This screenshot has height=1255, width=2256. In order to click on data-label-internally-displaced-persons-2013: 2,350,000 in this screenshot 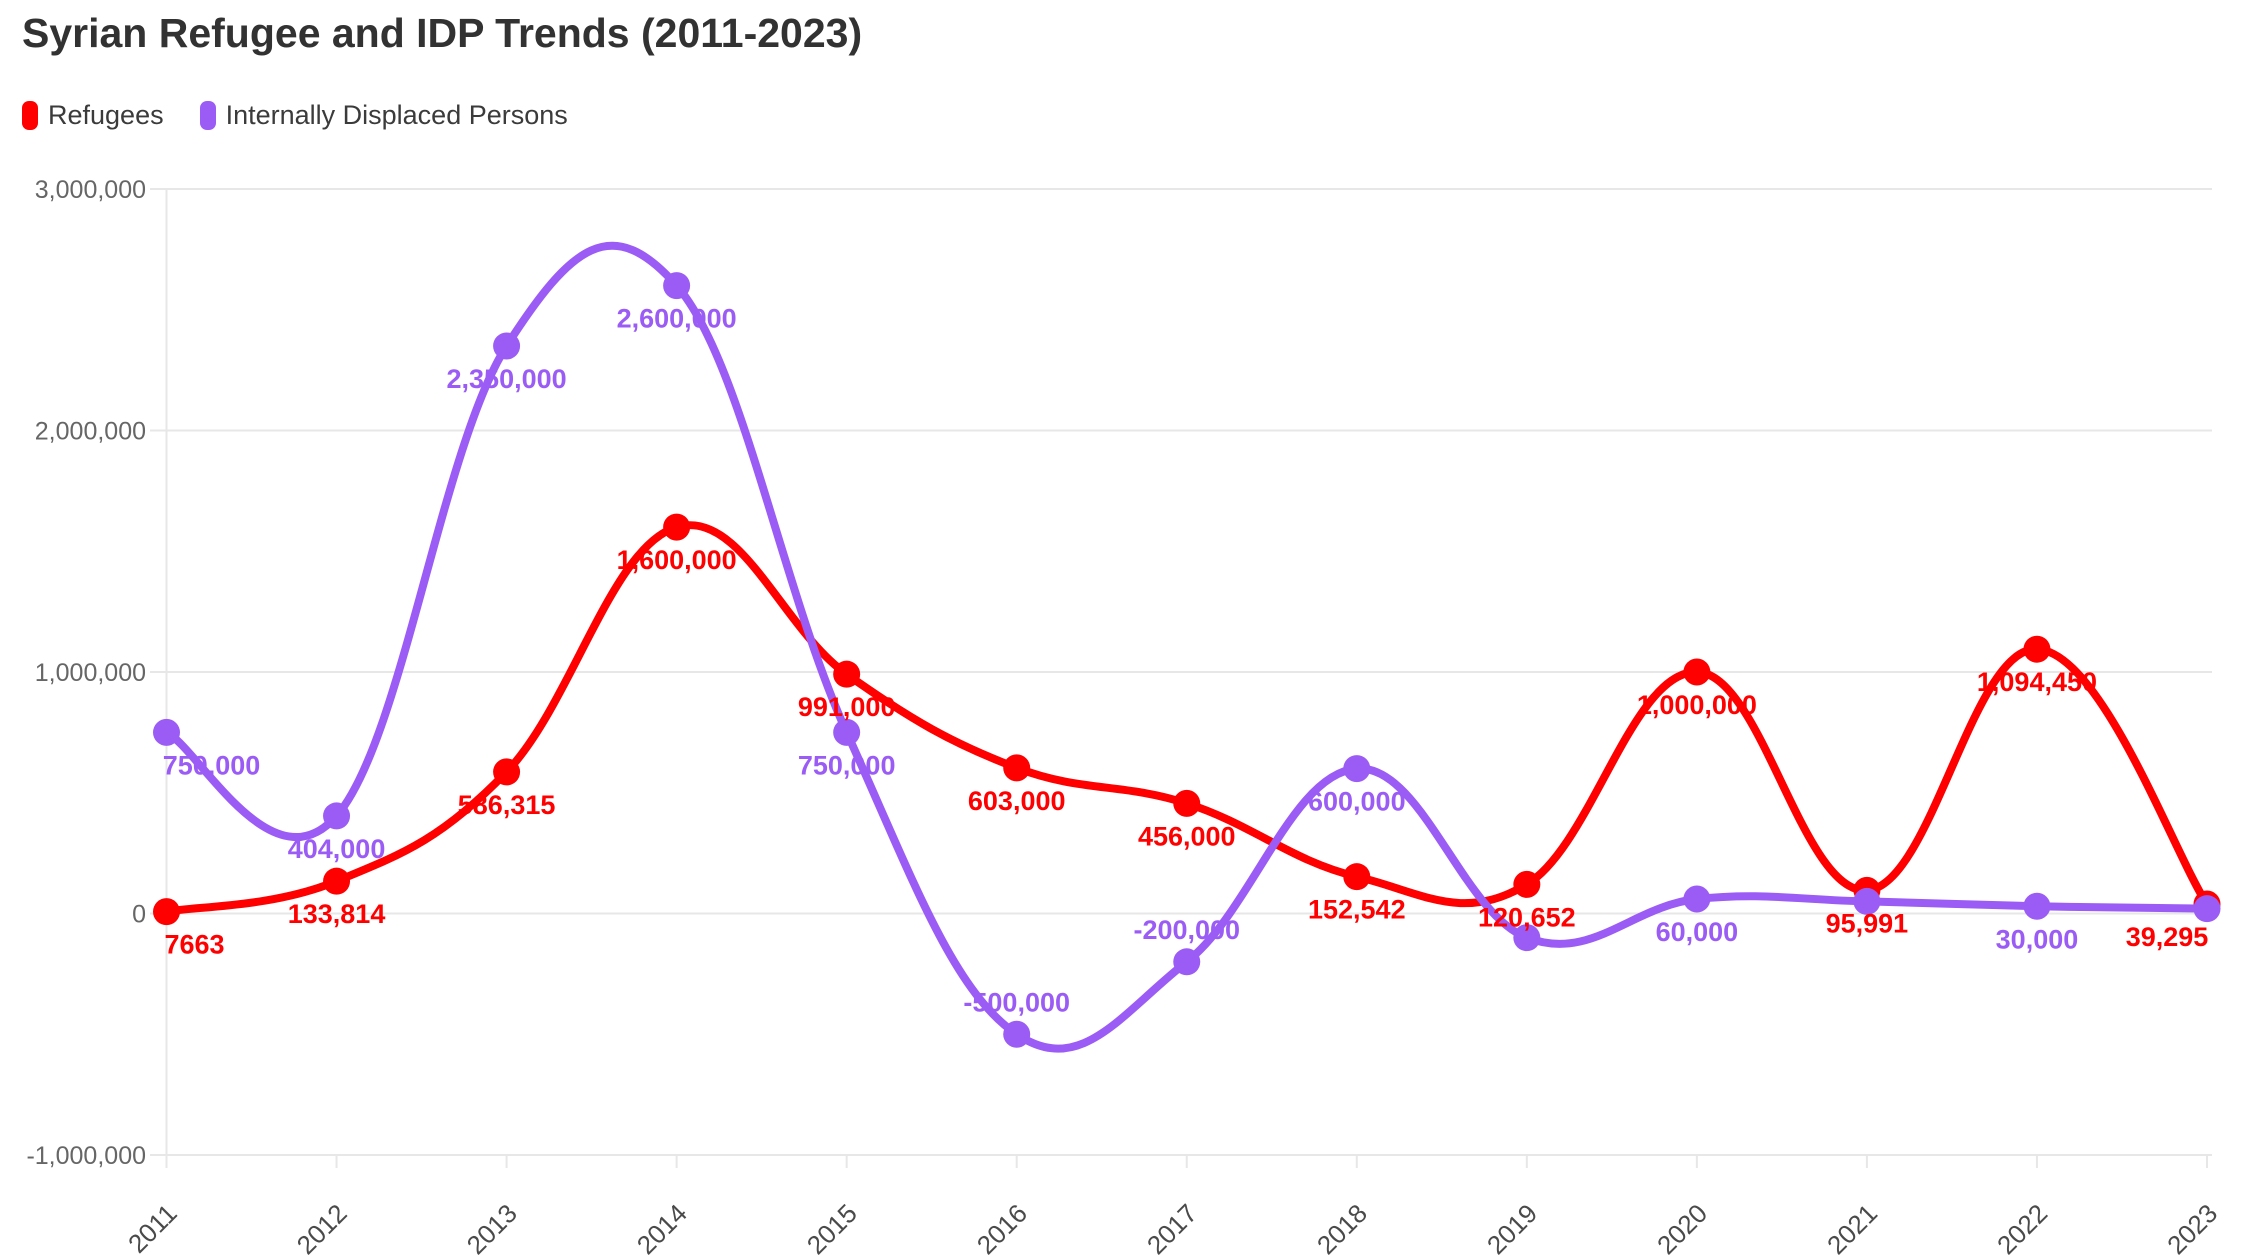, I will do `click(507, 379)`.